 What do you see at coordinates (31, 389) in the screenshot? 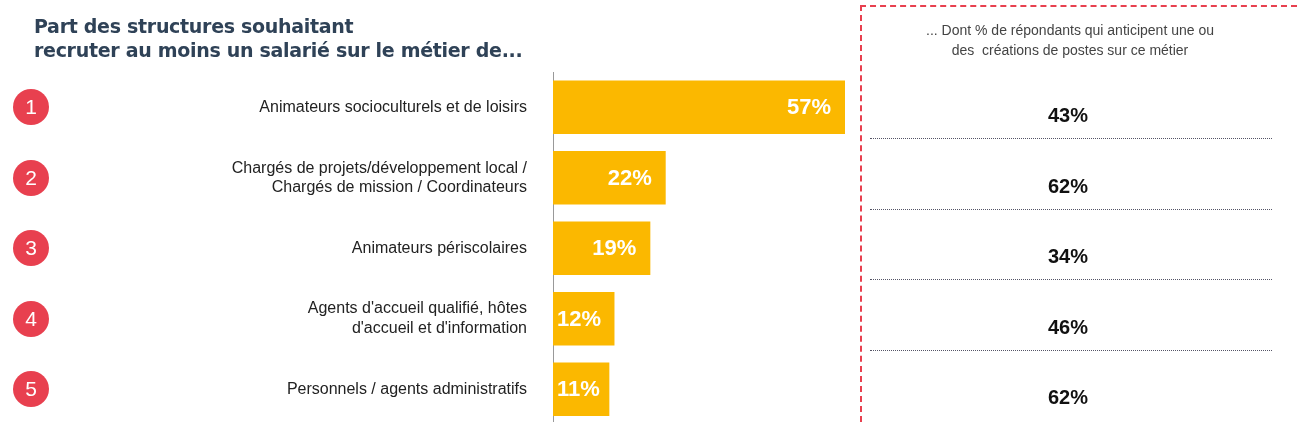
I see `circle-badge: 5` at bounding box center [31, 389].